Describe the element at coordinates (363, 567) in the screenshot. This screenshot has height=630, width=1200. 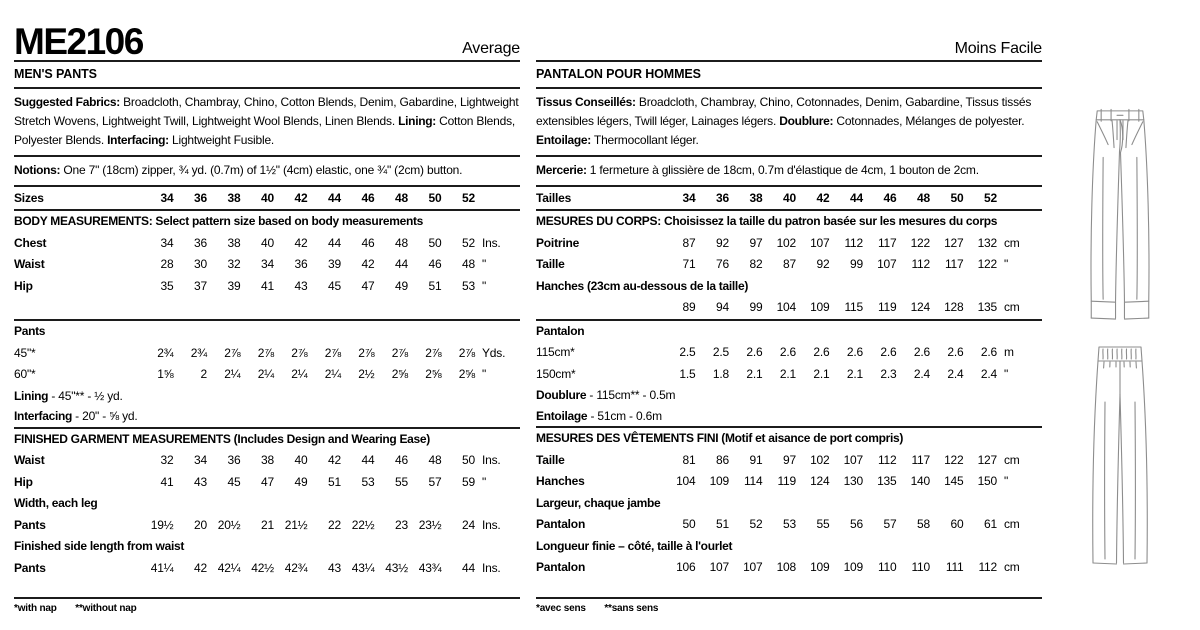
I see `table-cell: 43¼` at that location.